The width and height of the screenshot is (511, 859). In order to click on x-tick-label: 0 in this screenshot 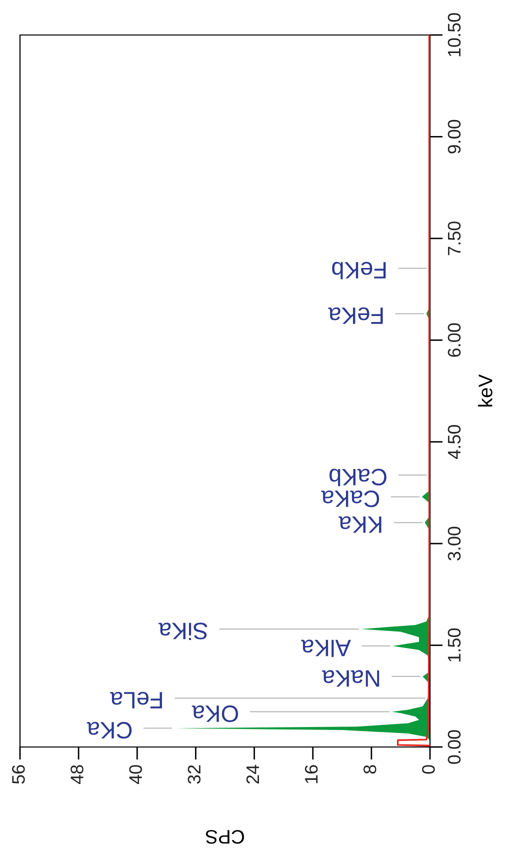, I will do `click(428, 769)`.